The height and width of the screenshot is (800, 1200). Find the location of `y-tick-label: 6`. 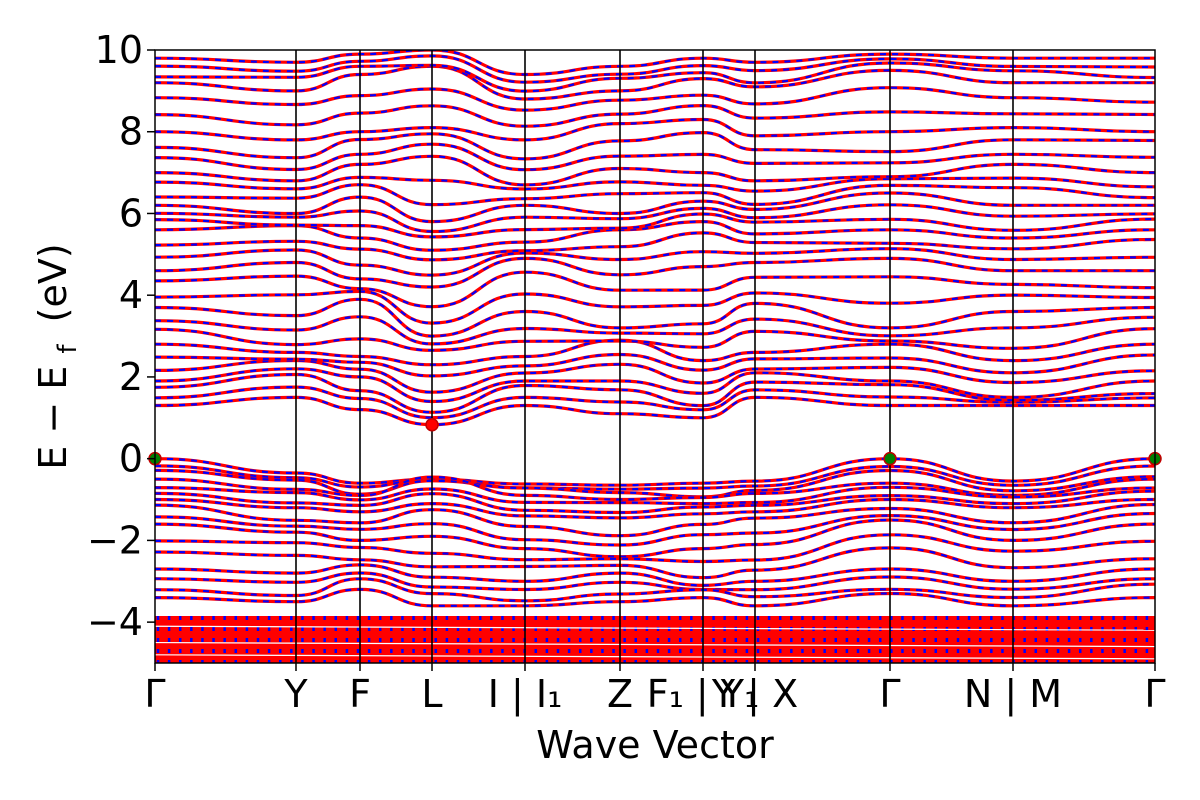

y-tick-label: 6 is located at coordinates (131, 213).